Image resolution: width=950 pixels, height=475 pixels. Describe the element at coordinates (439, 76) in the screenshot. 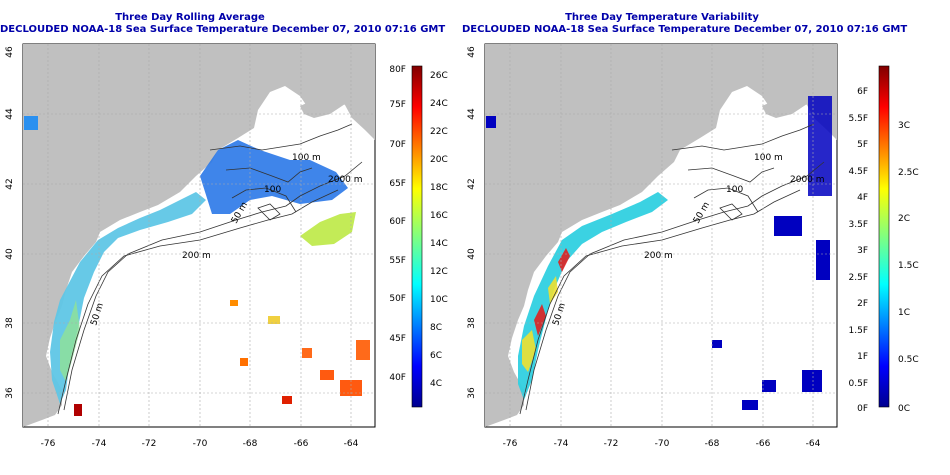

I see `left-colorbar-c-label: 26C` at that location.